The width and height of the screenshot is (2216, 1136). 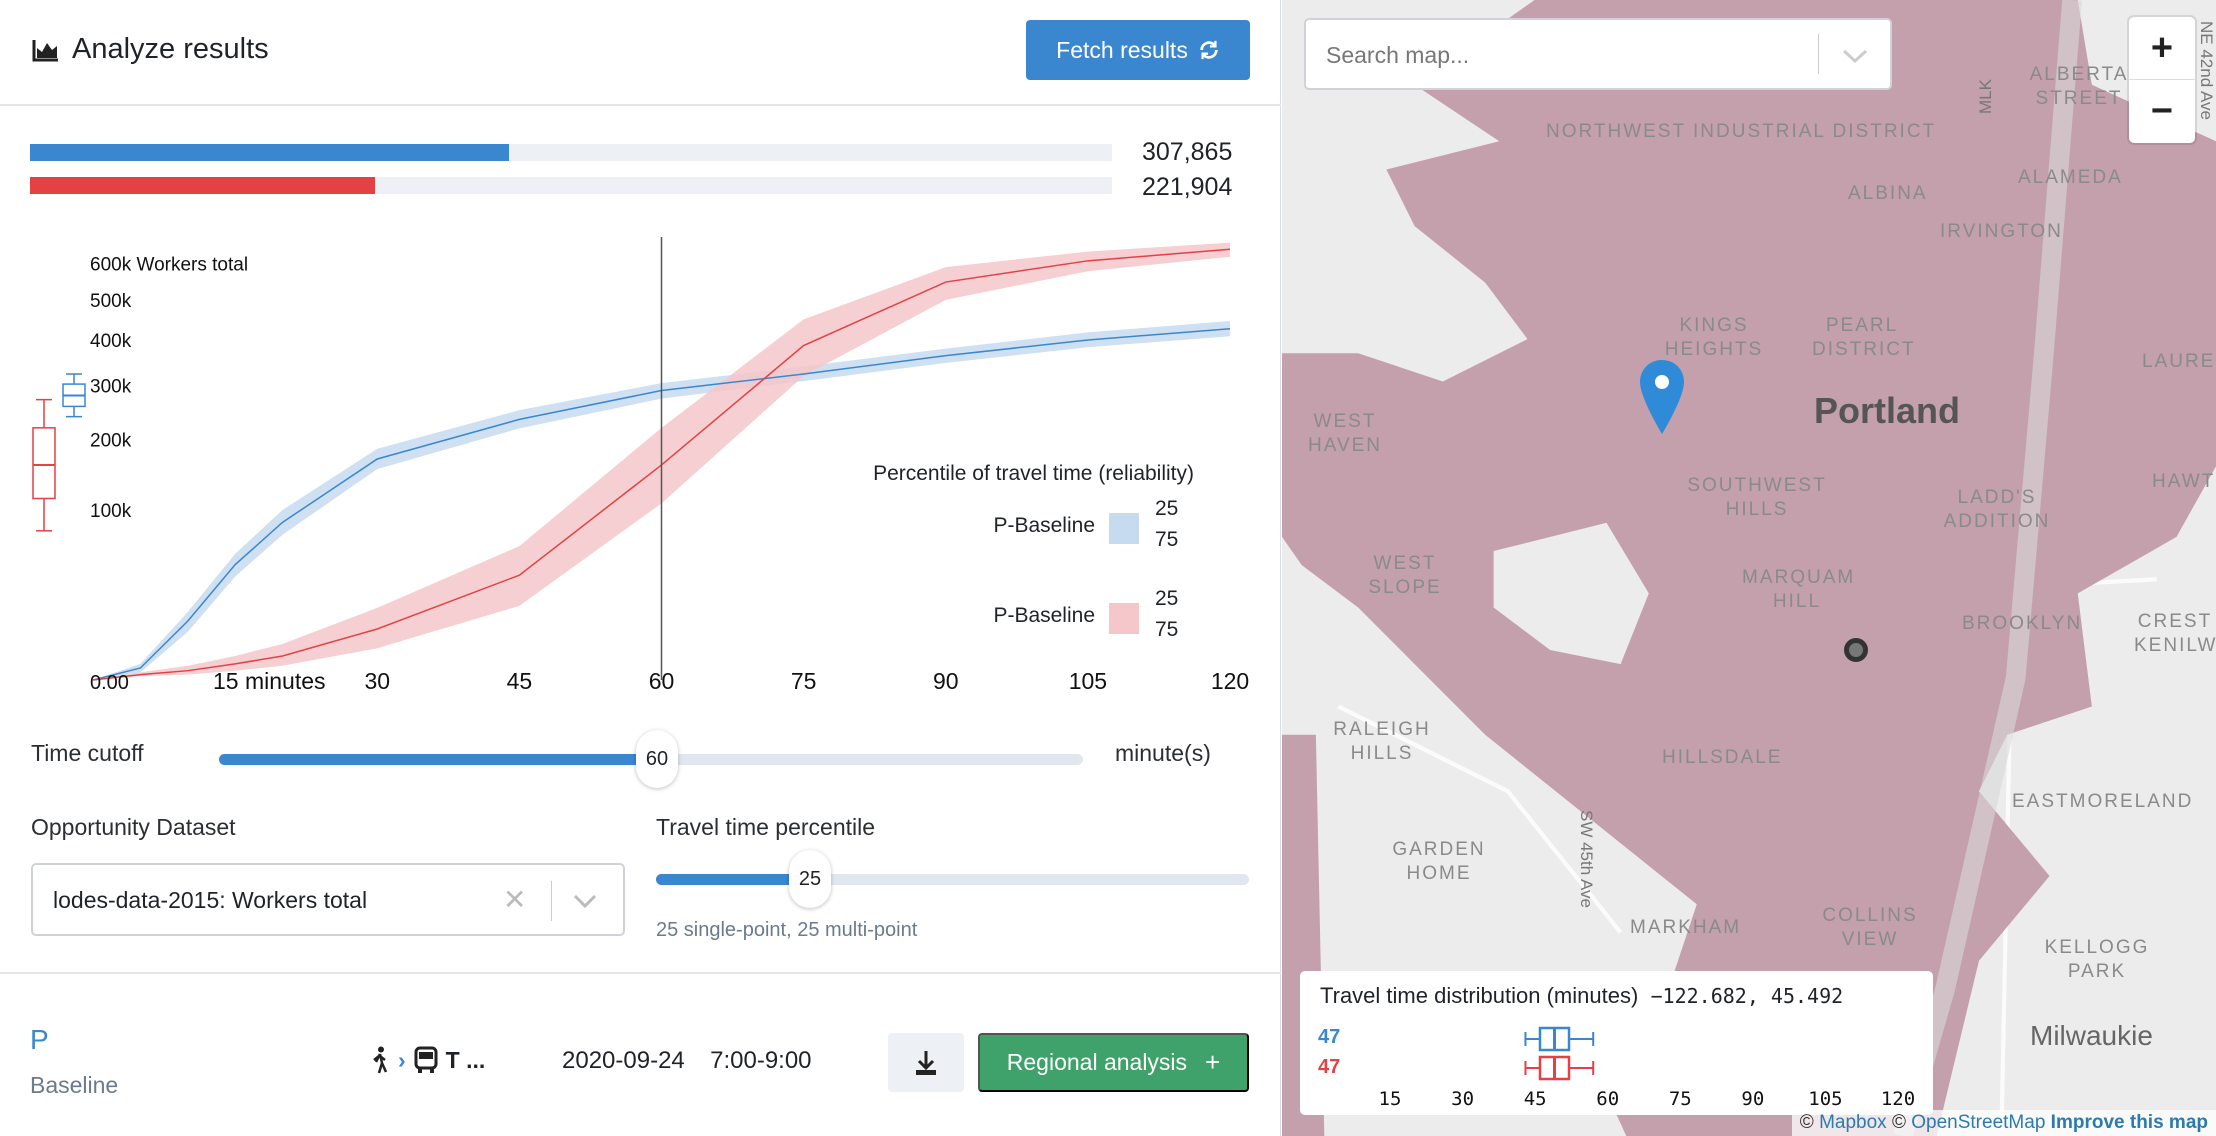 I want to click on map-hole, so click(x=1571, y=593).